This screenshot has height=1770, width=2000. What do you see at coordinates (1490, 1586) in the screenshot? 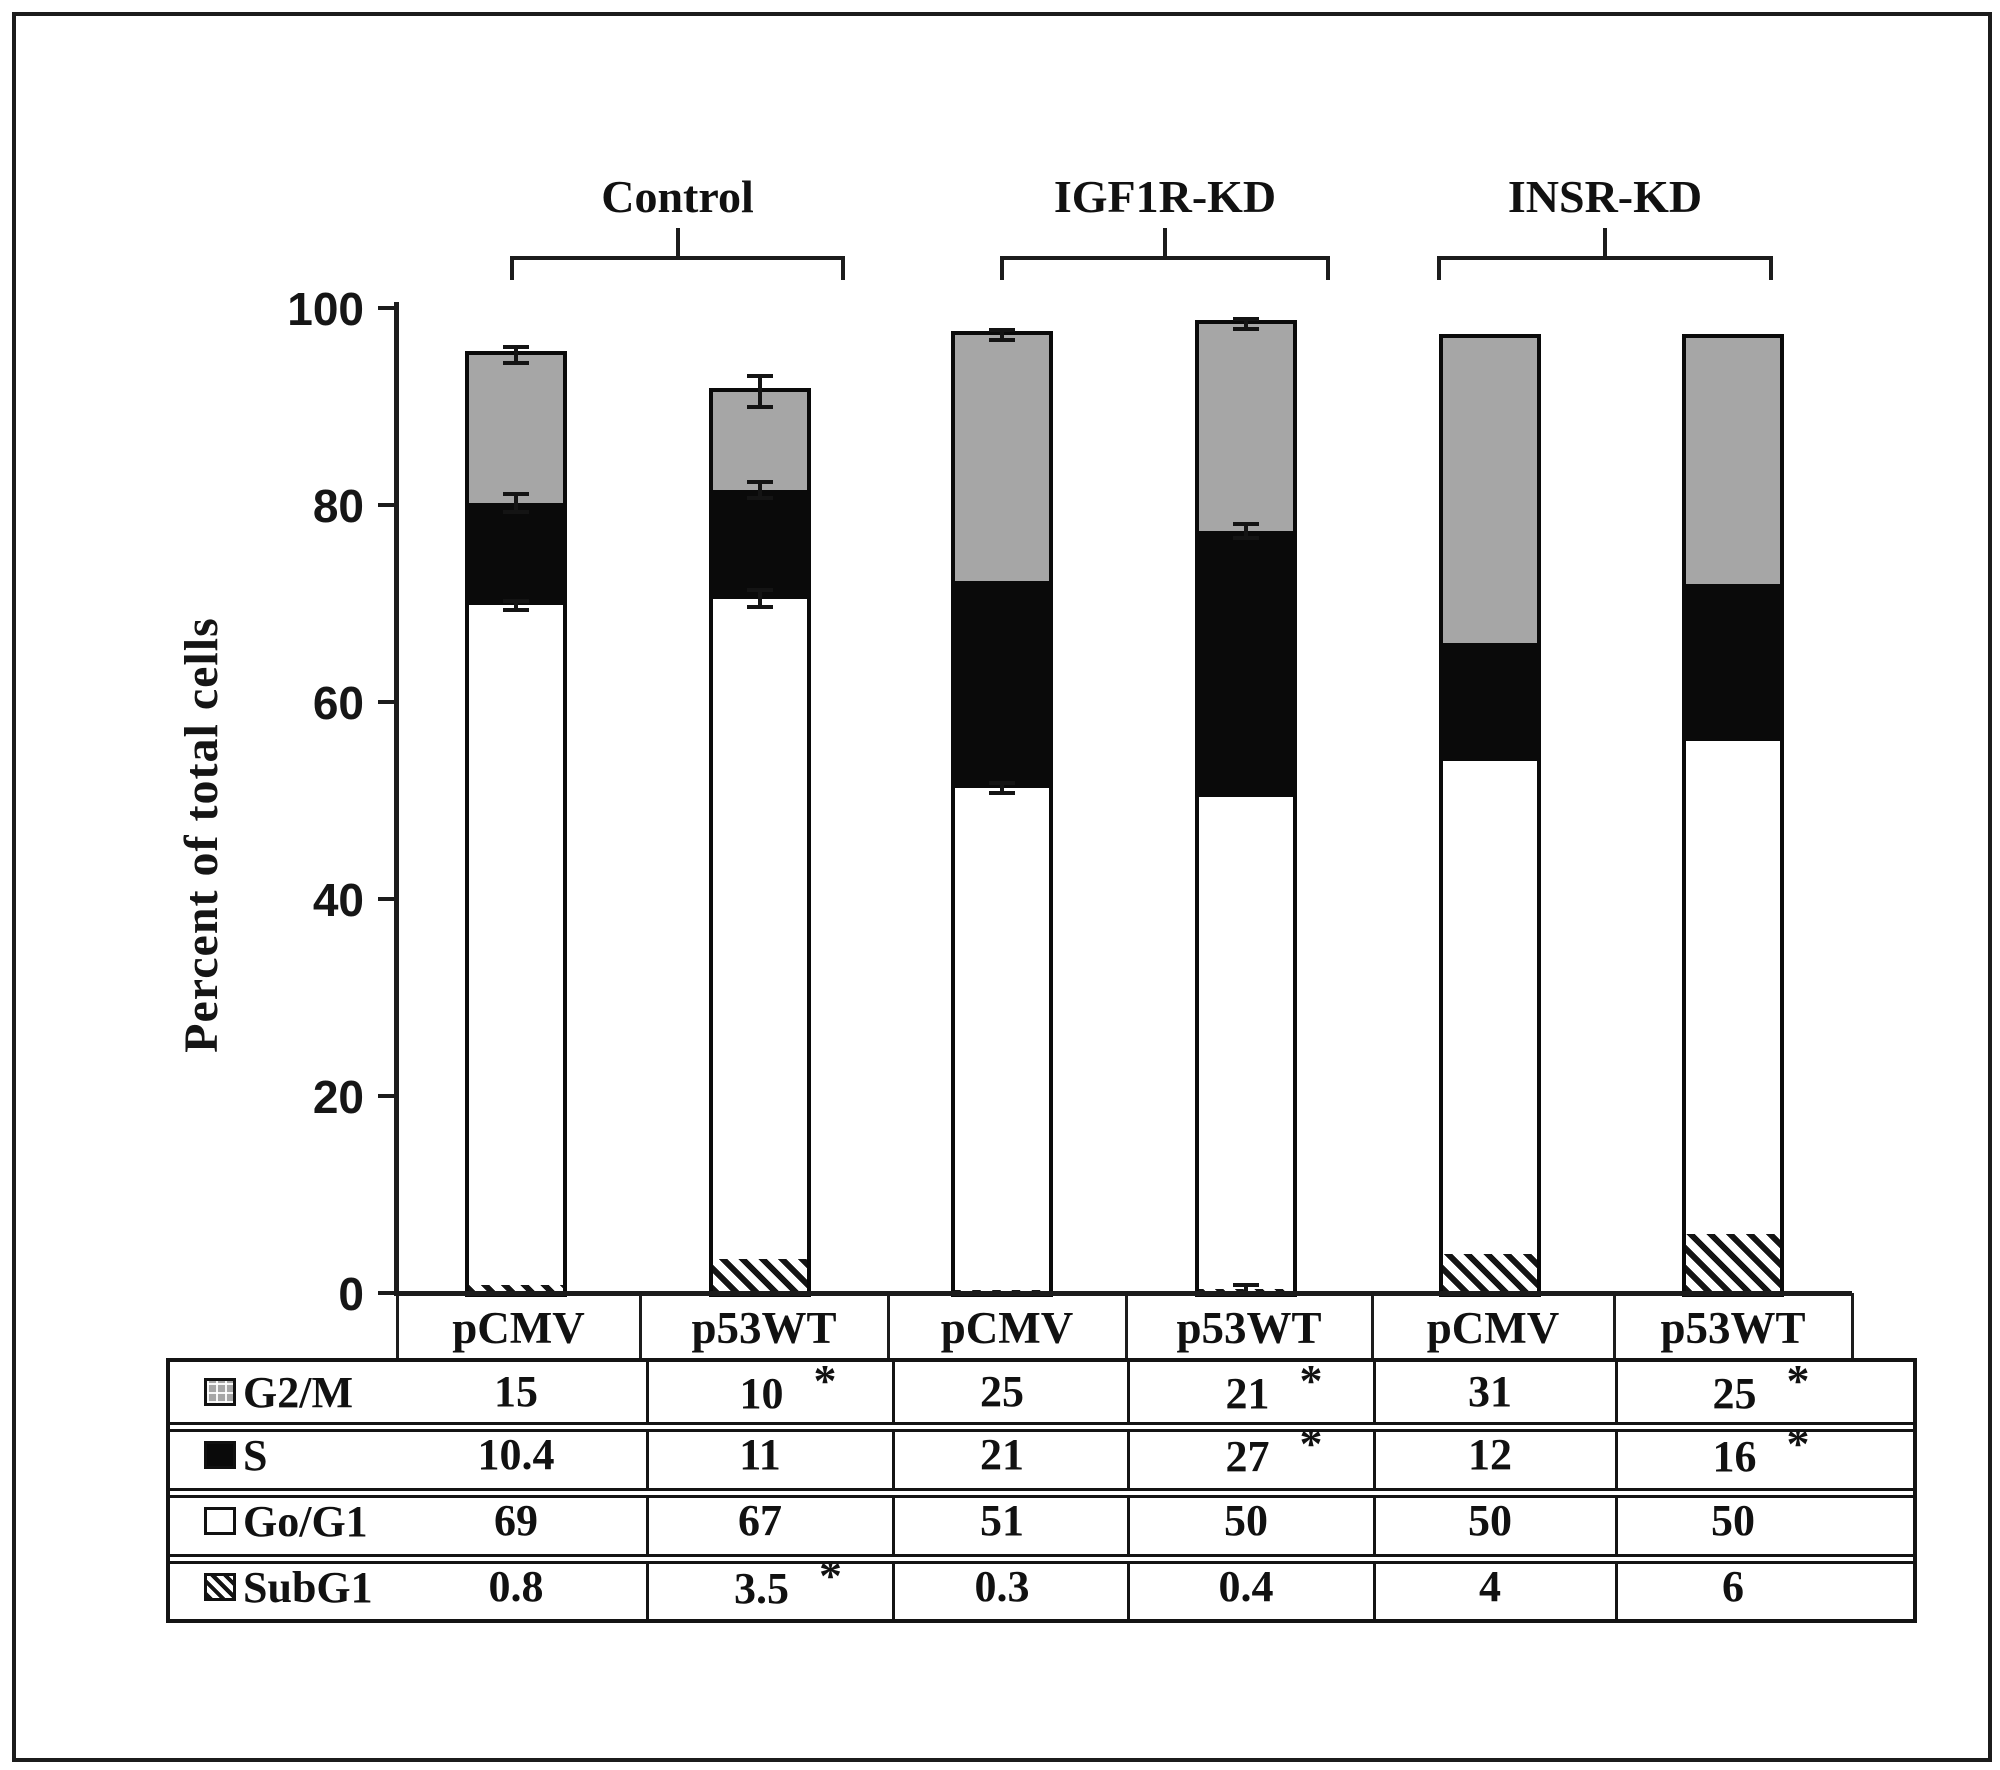
I see `table-value-subg1-col5: 4` at bounding box center [1490, 1586].